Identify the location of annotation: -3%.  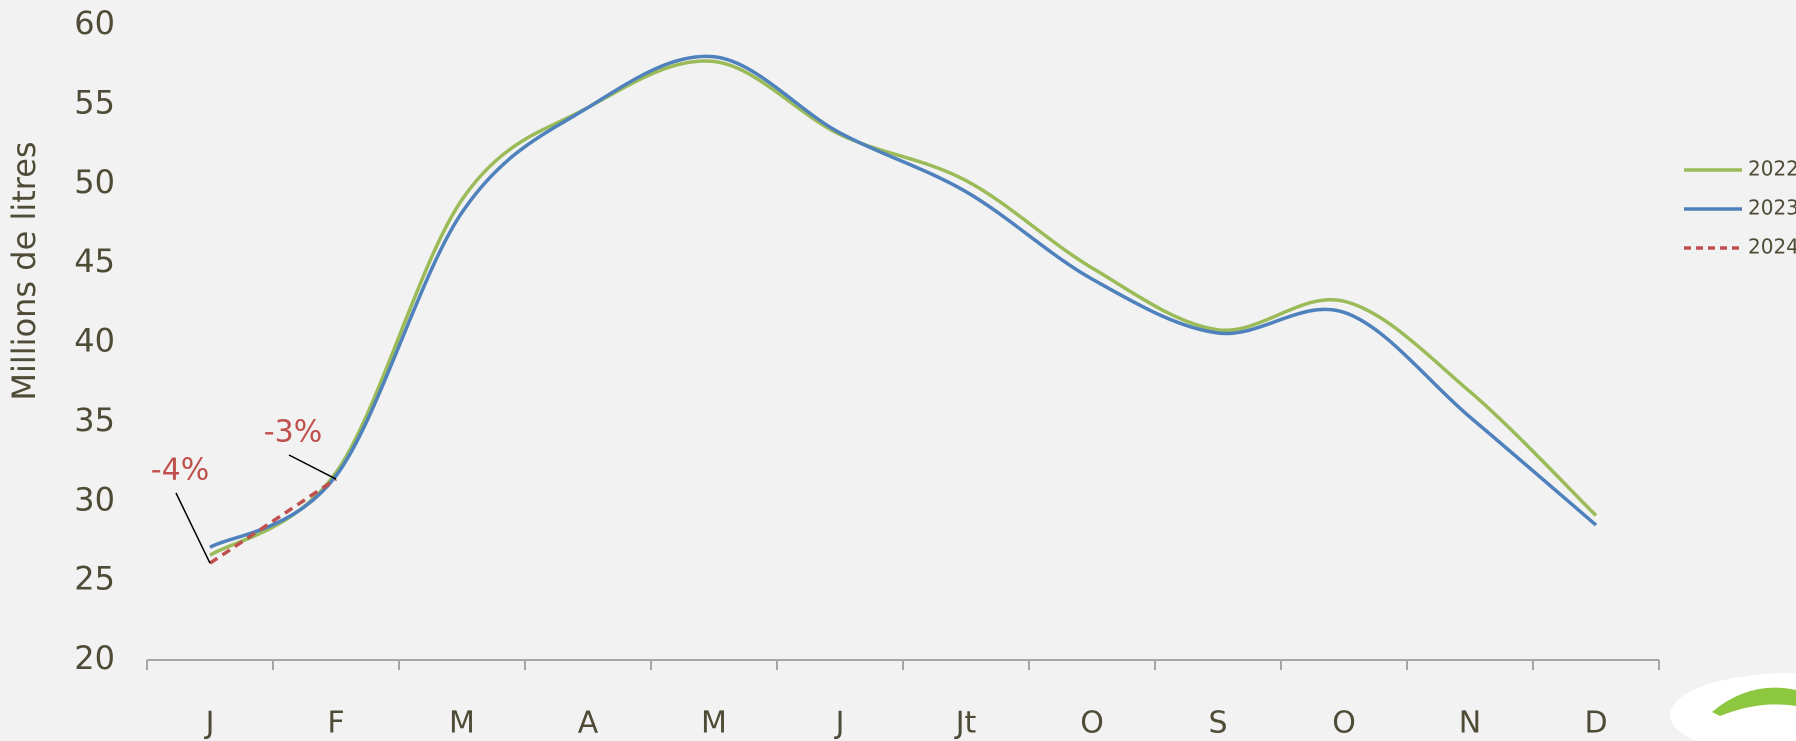
(293, 432).